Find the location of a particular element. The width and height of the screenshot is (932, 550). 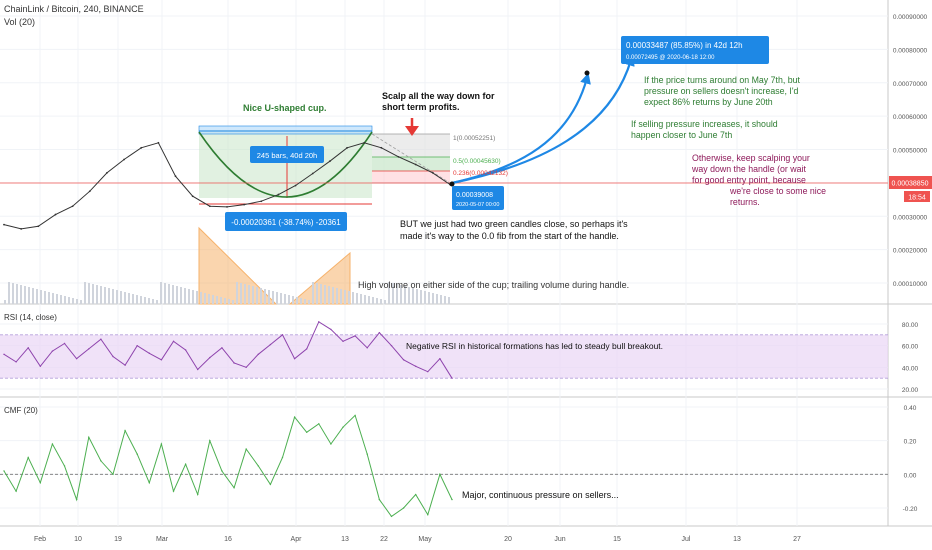

fib-0-label: 0.00039008 is located at coordinates (474, 195).